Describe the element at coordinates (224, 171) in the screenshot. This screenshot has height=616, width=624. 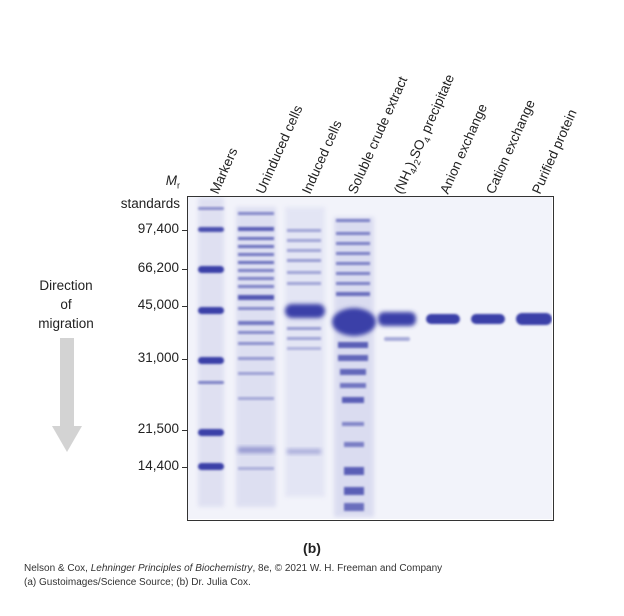
I see `lane-label-markers: Markers` at that location.